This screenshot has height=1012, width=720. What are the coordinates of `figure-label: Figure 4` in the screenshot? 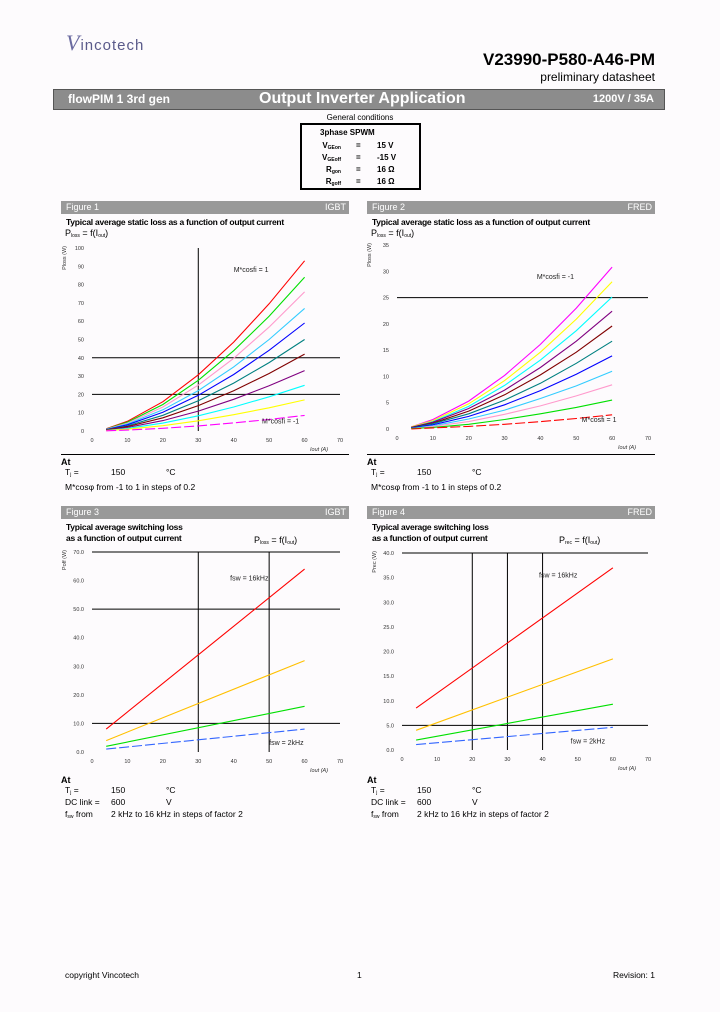 It's located at (389, 512).